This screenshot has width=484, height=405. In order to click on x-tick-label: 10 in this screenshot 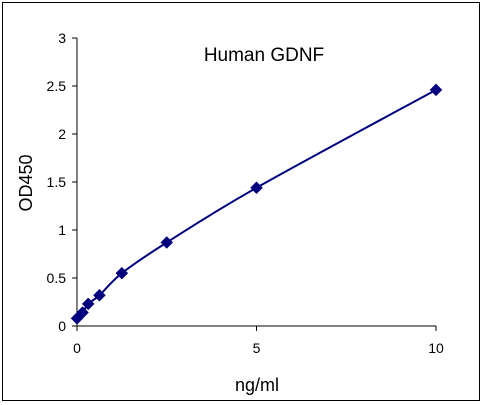, I will do `click(436, 348)`.